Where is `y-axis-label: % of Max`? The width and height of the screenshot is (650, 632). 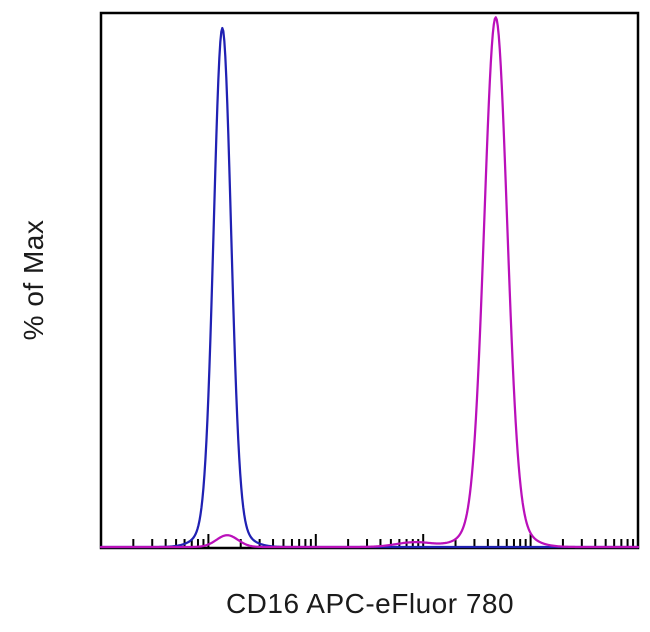
y-axis-label: % of Max is located at coordinates (33, 280).